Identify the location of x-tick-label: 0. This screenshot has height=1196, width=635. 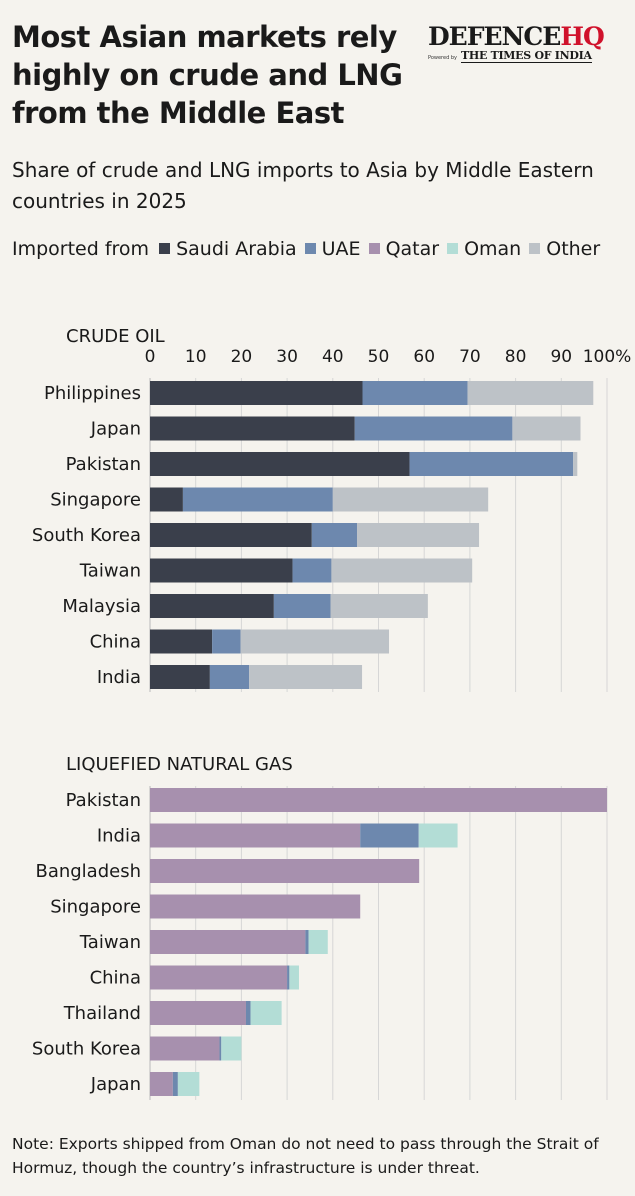
(150, 357).